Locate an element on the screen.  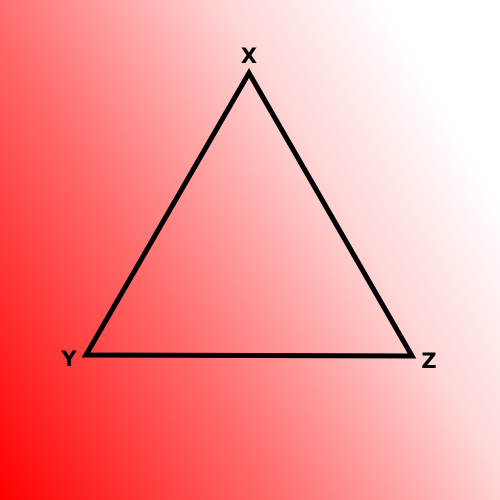
vertex-label-z: Z is located at coordinates (428, 361).